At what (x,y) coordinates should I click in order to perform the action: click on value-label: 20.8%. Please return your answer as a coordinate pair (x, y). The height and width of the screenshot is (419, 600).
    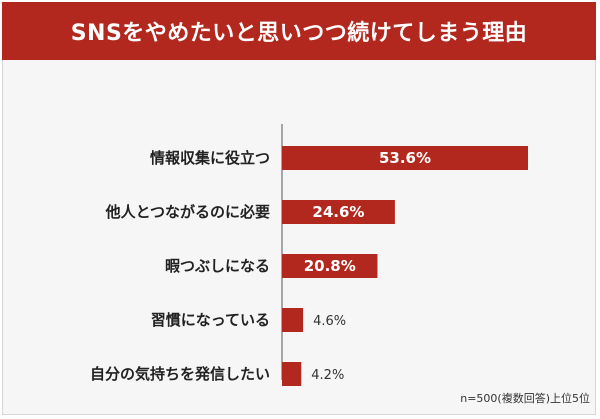
    Looking at the image, I should click on (330, 266).